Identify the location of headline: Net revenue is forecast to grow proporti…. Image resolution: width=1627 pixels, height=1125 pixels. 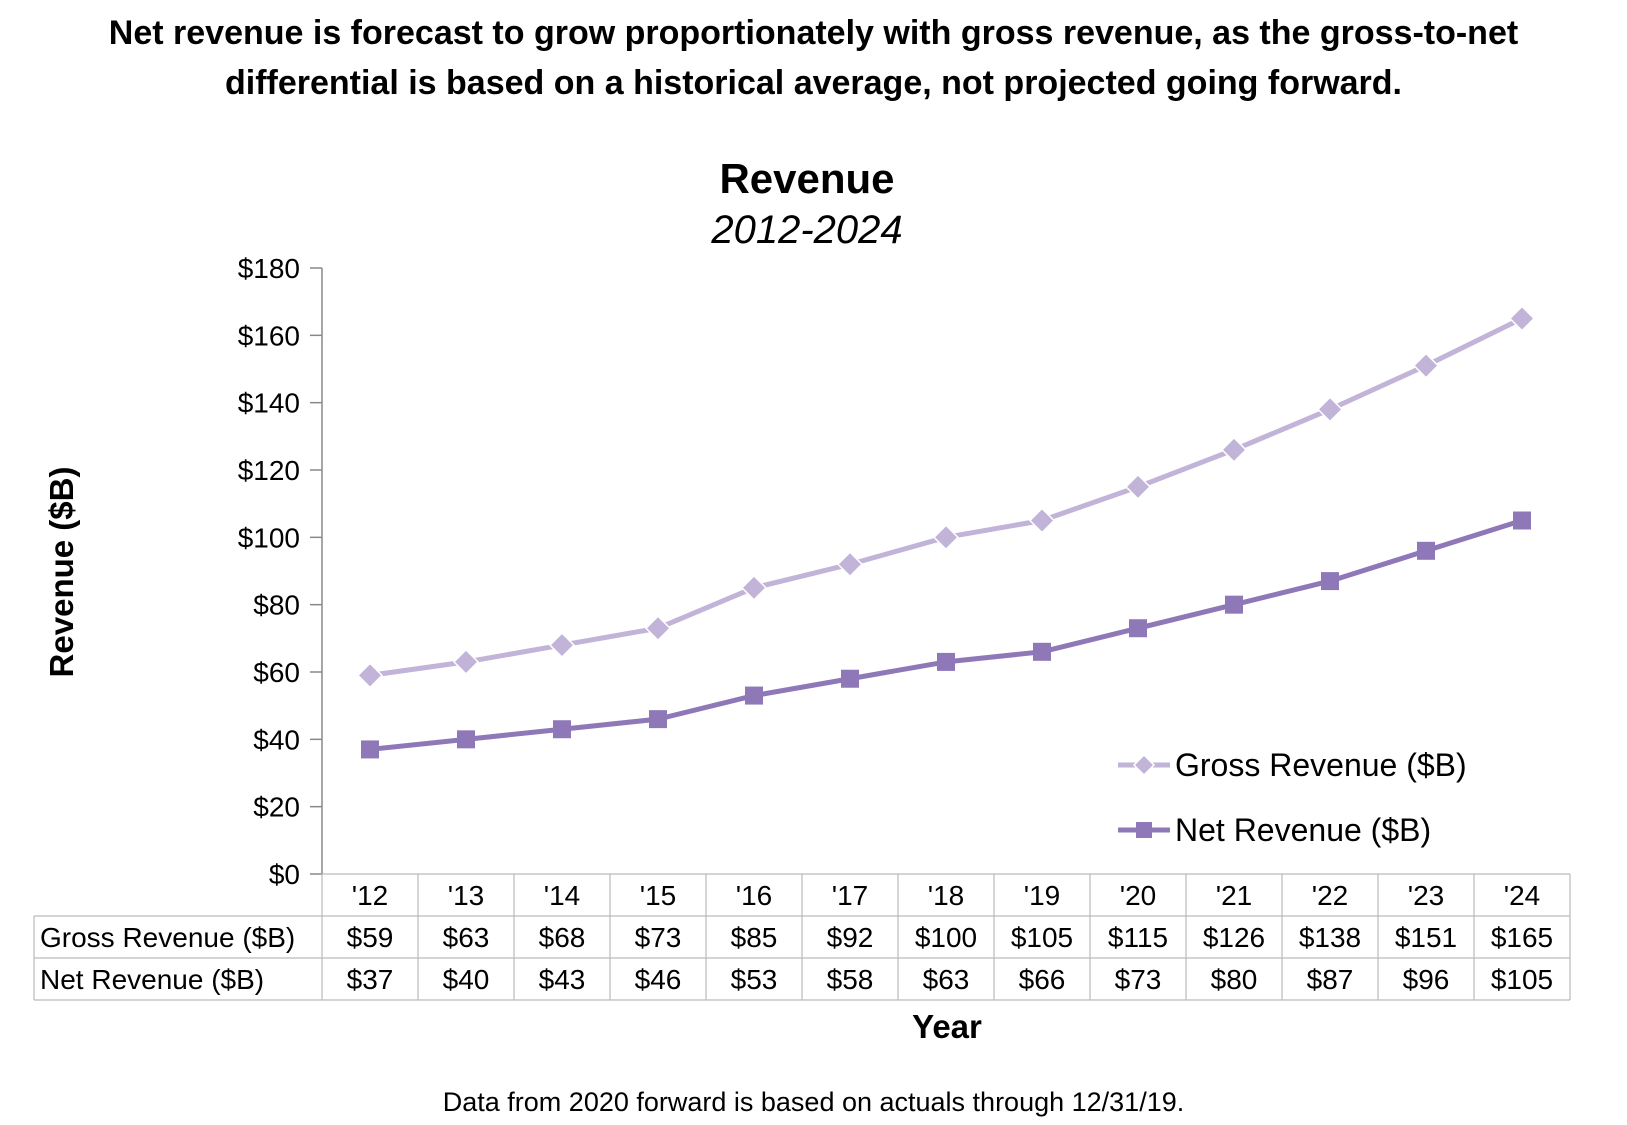
(813, 58).